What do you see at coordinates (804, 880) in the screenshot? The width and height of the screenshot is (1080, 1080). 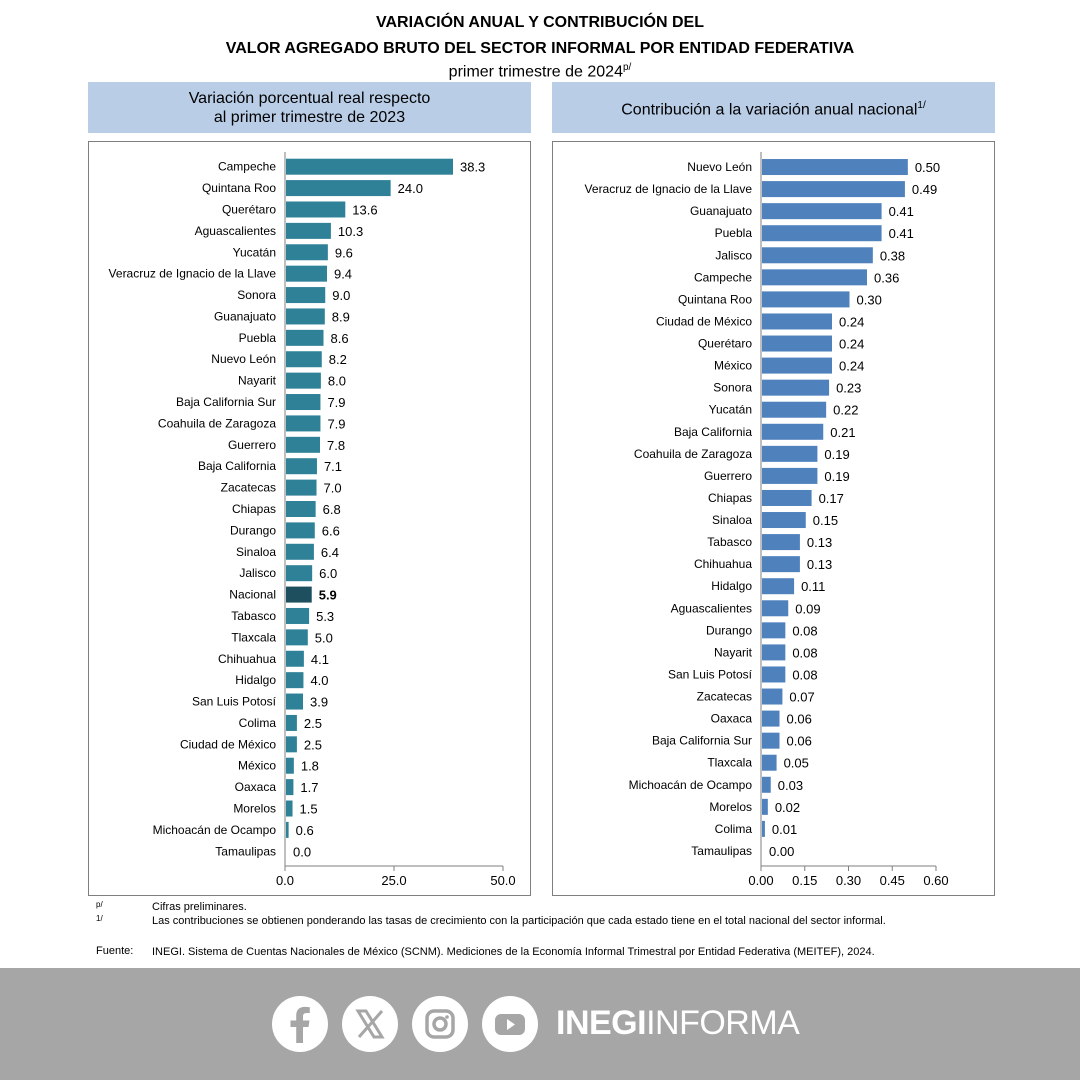 I see `x-tick-label: 0.15` at bounding box center [804, 880].